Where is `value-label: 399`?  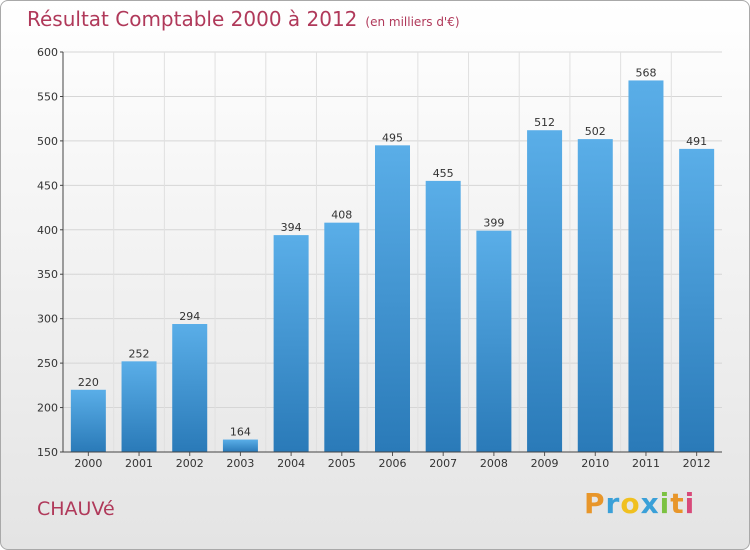 value-label: 399 is located at coordinates (493, 223).